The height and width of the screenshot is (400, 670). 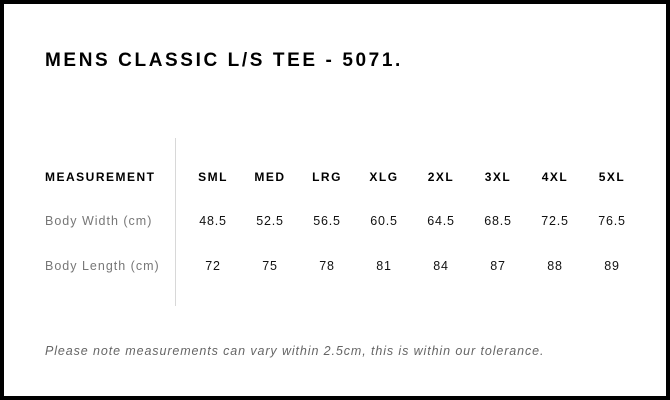 I want to click on table-cell: 52.5, so click(x=270, y=221).